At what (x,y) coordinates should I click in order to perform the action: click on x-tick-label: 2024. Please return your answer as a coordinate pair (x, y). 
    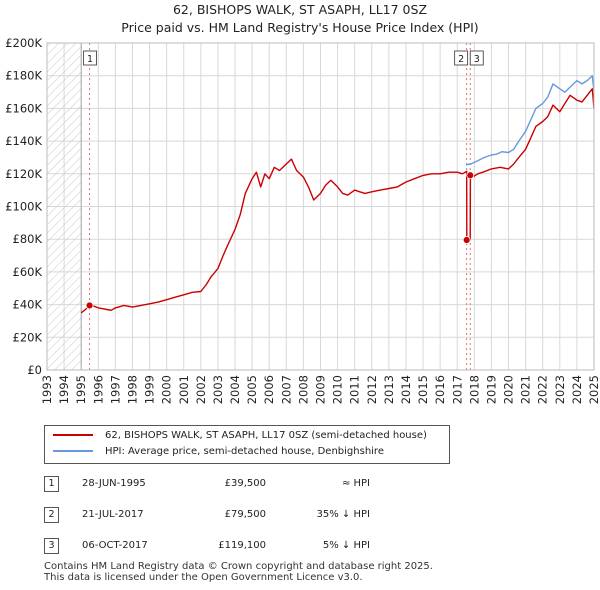
    Looking at the image, I should click on (577, 389).